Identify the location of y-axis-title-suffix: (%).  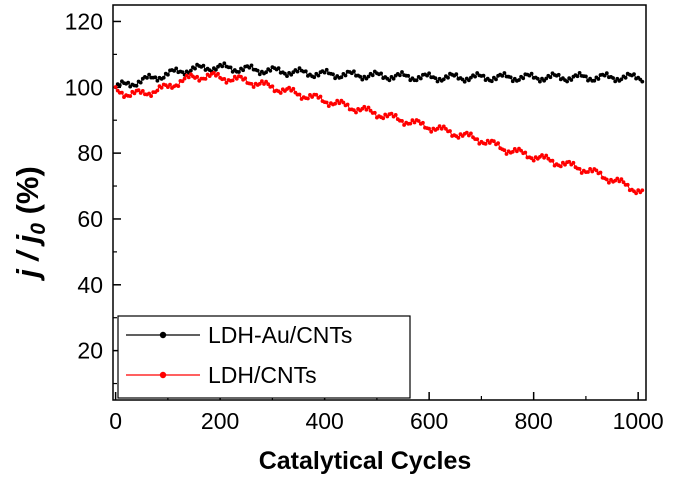
(27, 194).